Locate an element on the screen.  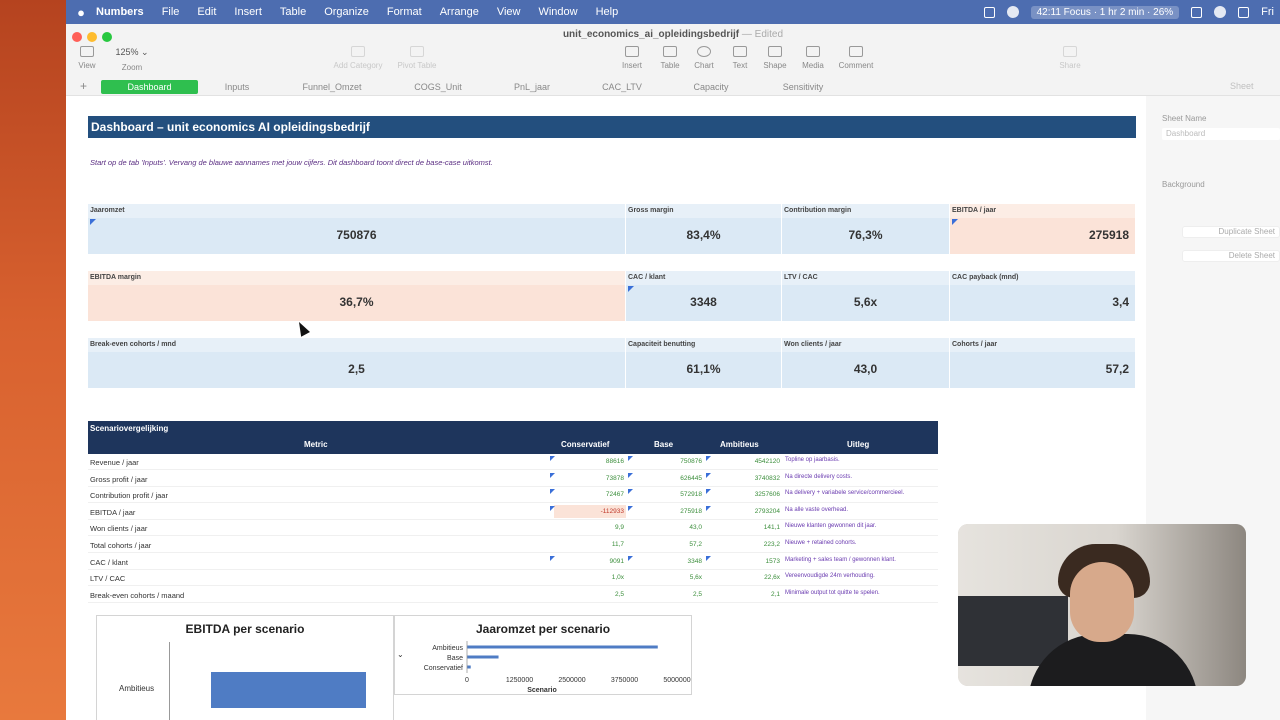
value-base: 43,0 is located at coordinates (695, 528).